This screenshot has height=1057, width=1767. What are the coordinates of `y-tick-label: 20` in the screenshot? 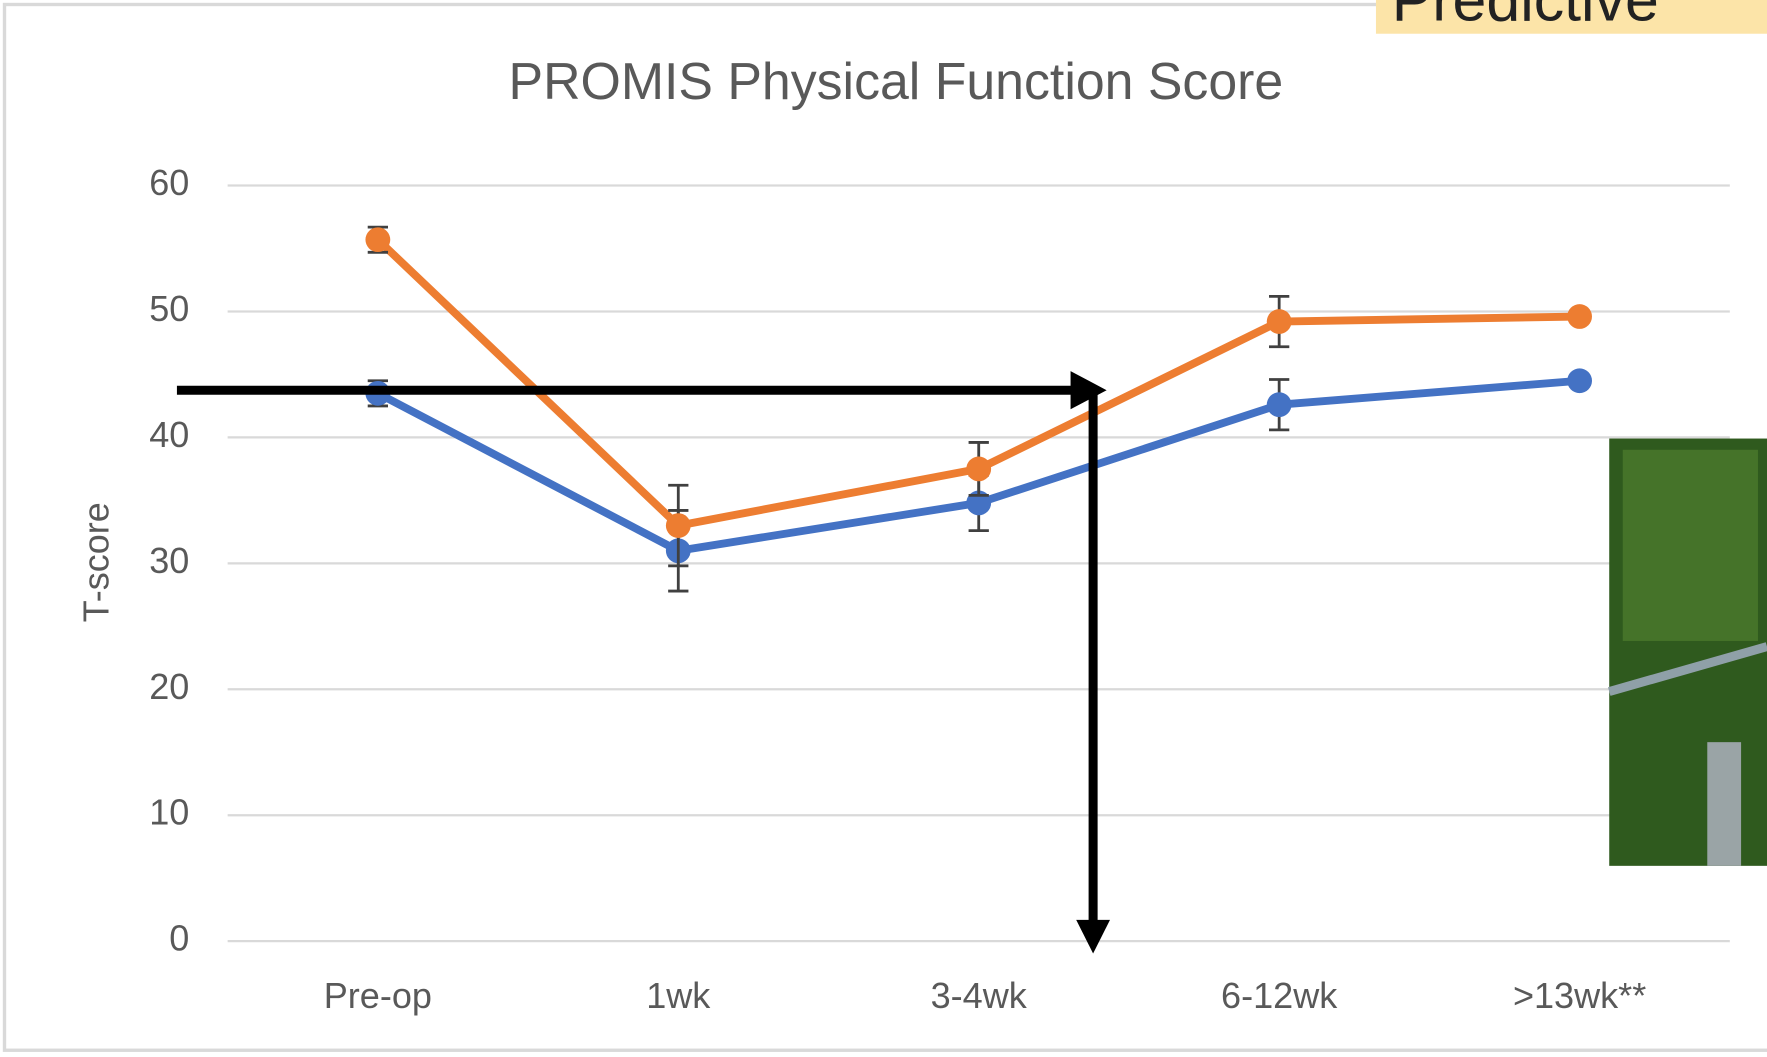 It's located at (169, 686).